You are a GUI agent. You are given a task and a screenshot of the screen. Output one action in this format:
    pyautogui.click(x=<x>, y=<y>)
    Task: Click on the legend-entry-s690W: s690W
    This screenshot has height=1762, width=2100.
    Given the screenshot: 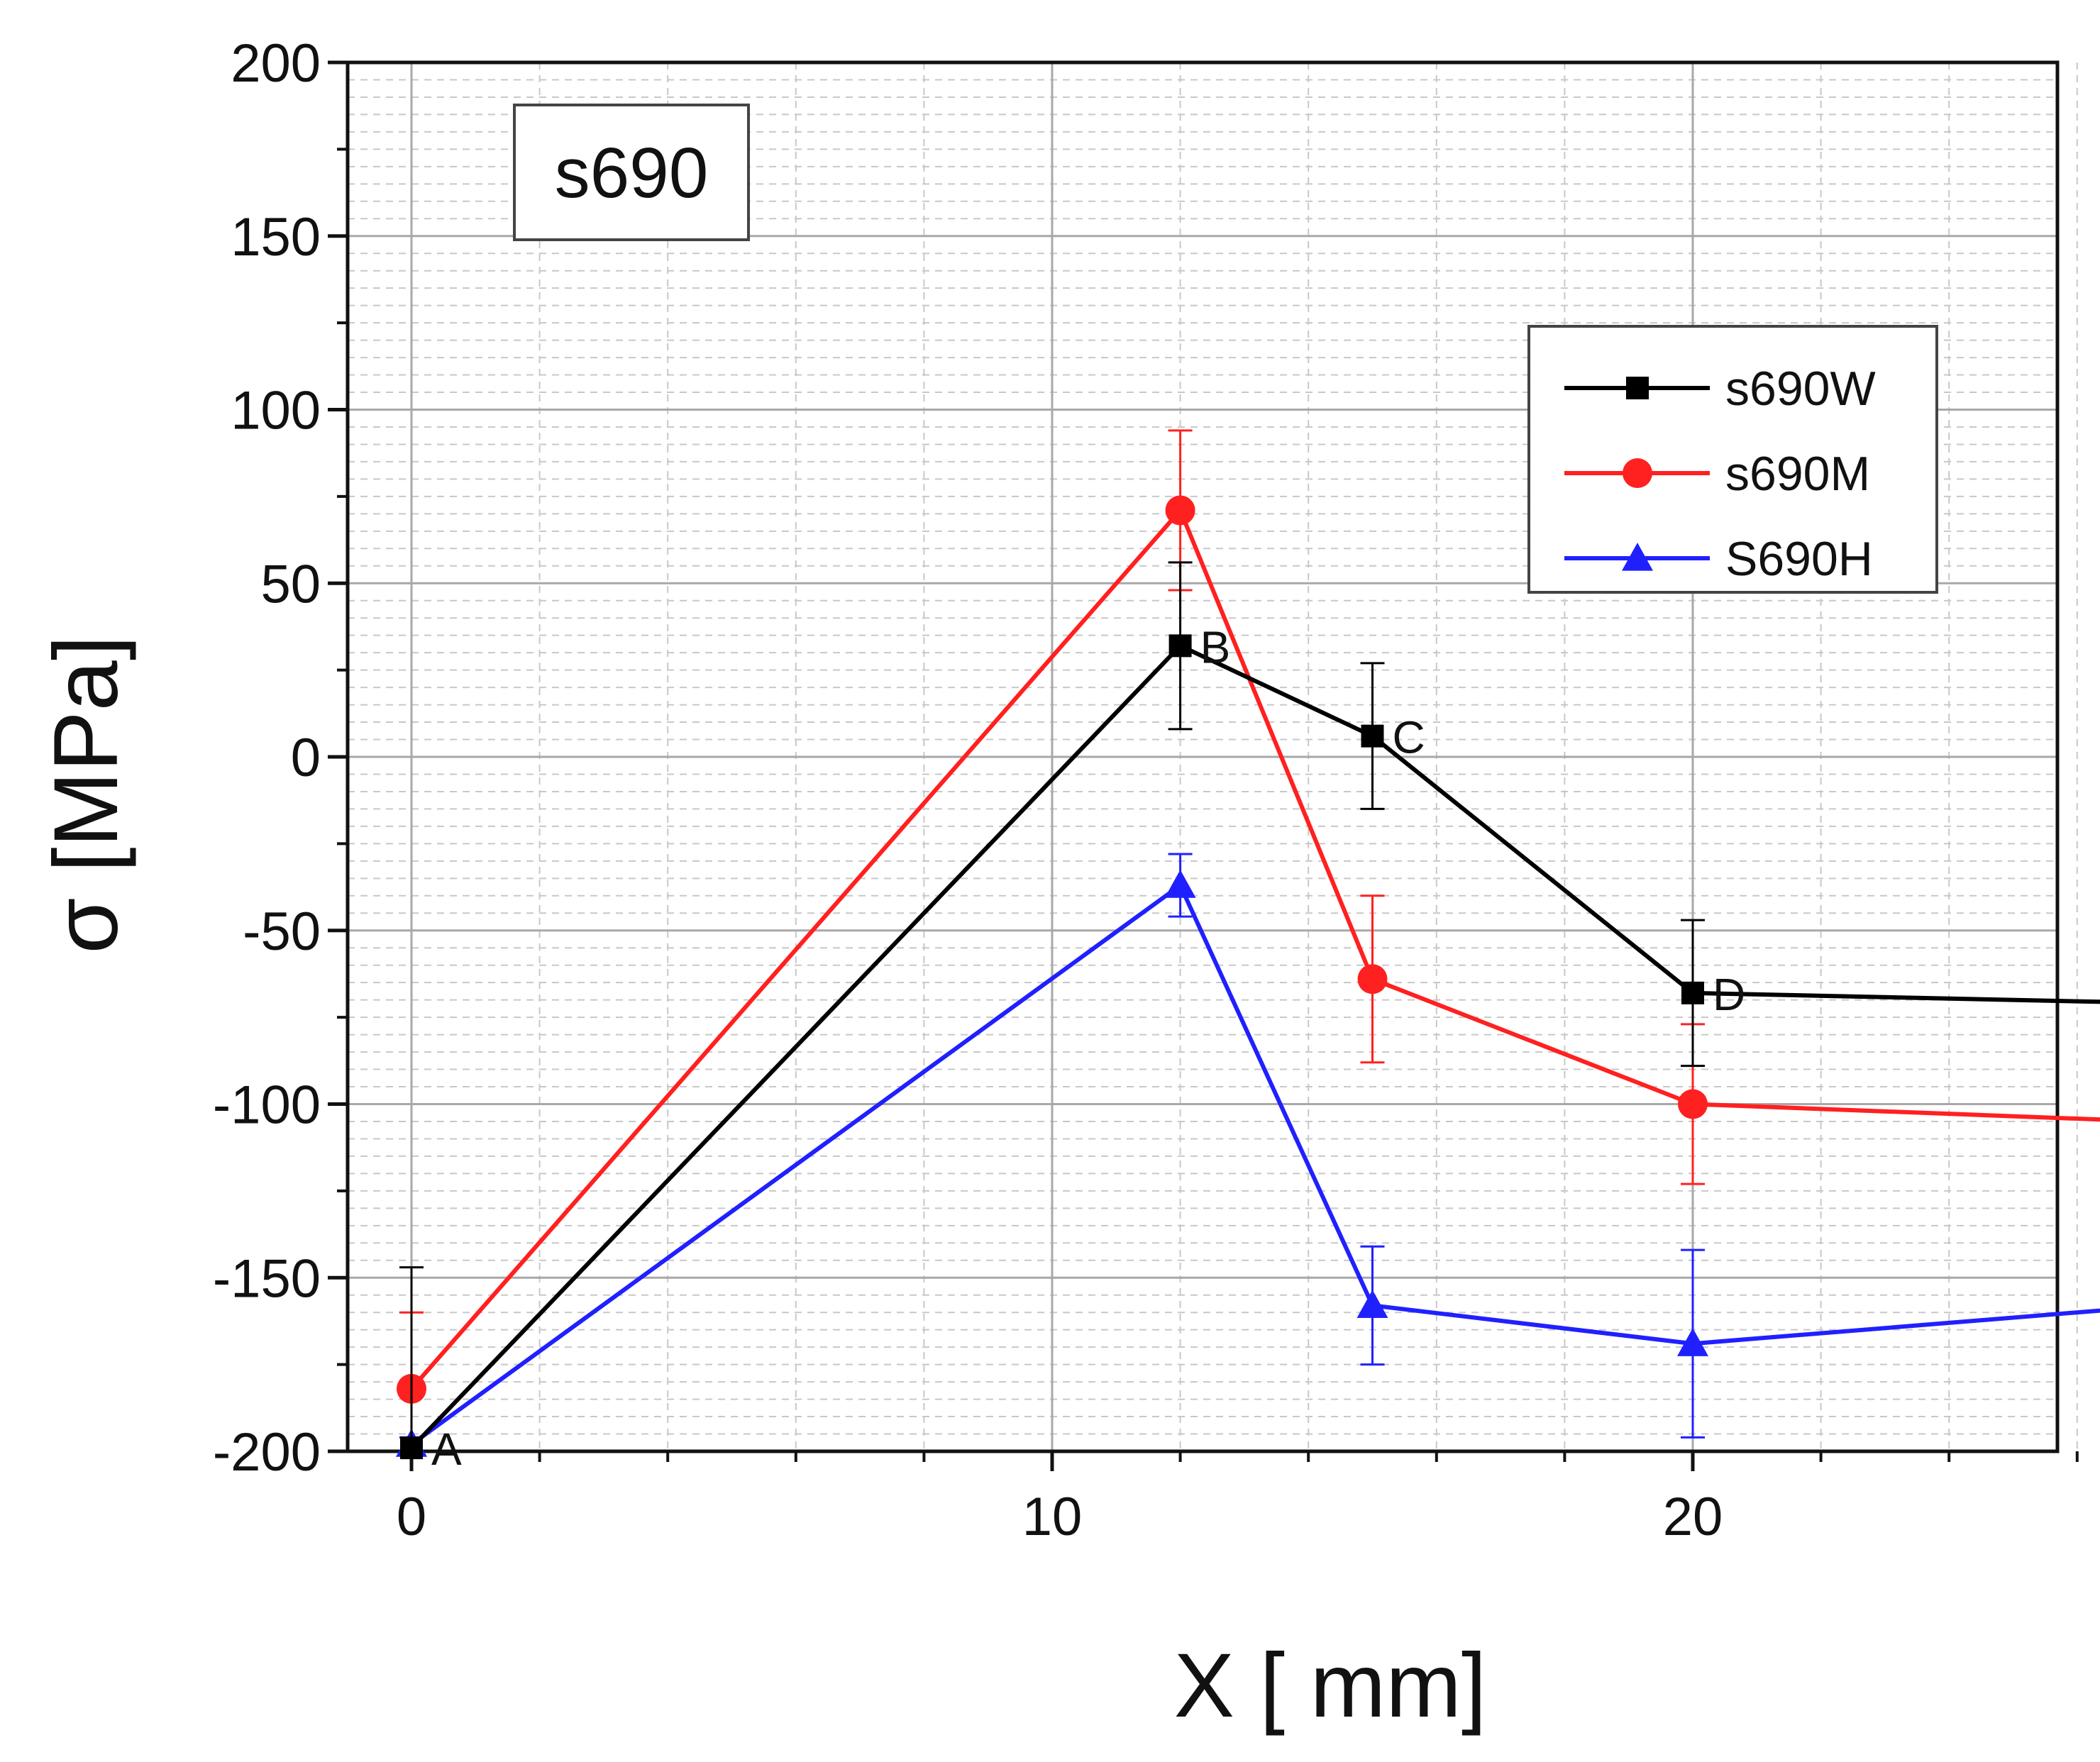 What is the action you would take?
    pyautogui.click(x=1720, y=389)
    